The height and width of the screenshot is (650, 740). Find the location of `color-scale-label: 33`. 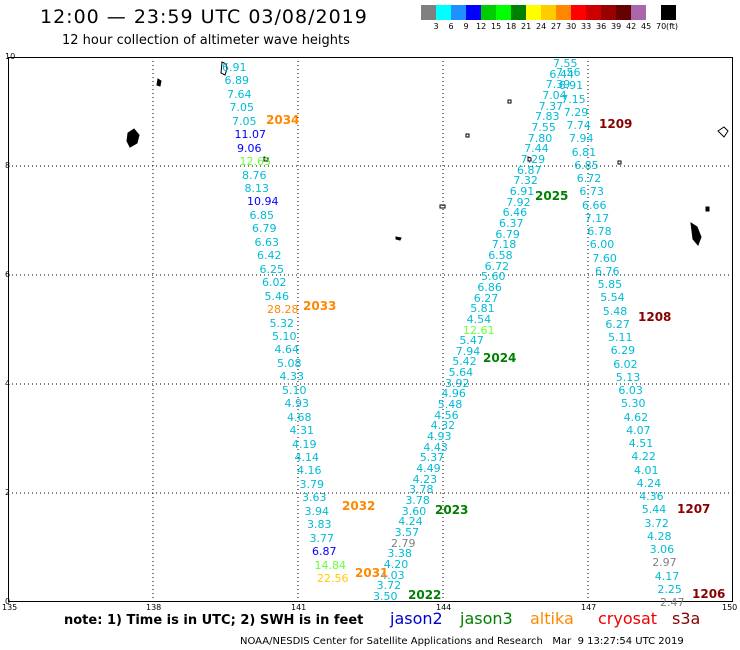

color-scale-label: 33 is located at coordinates (586, 26).